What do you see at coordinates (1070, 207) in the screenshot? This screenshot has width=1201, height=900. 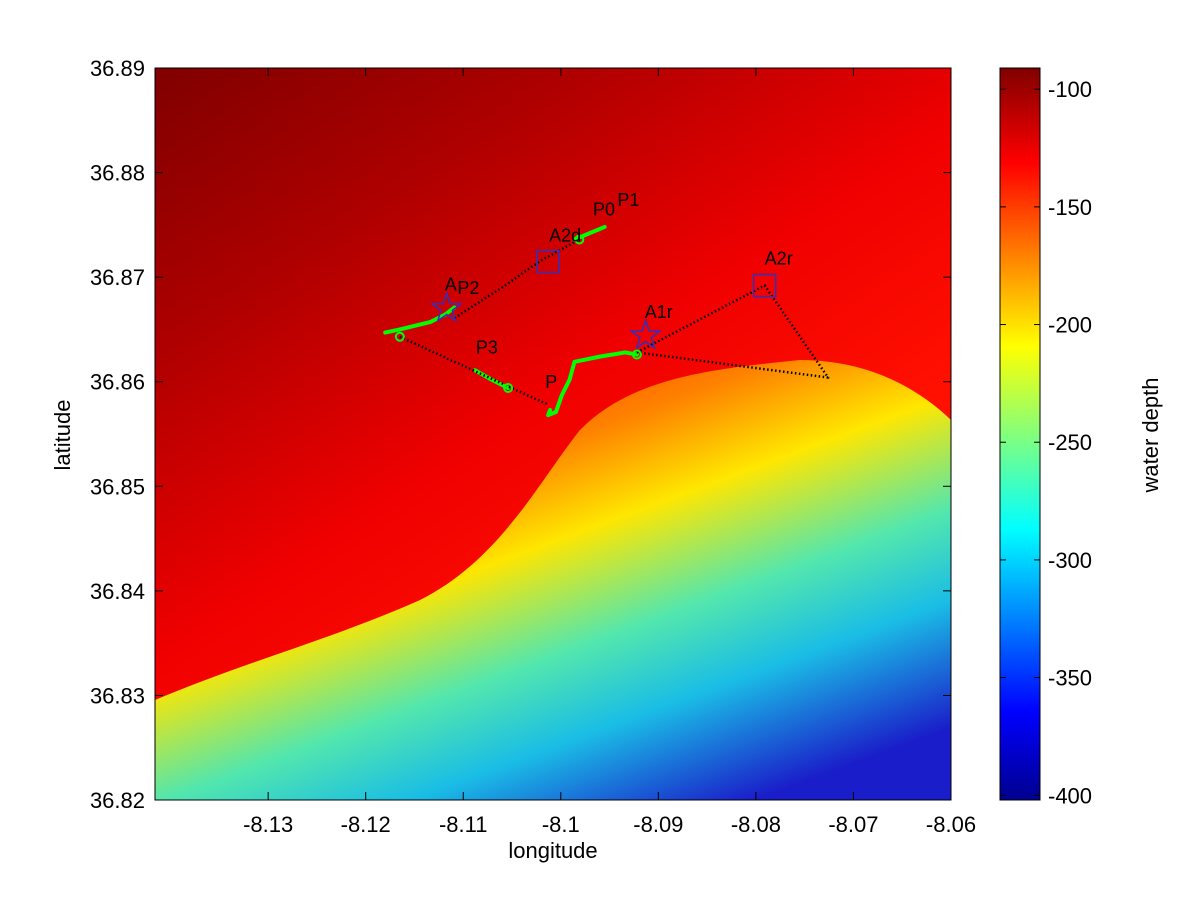 I see `colorbar-tick-label: -150` at bounding box center [1070, 207].